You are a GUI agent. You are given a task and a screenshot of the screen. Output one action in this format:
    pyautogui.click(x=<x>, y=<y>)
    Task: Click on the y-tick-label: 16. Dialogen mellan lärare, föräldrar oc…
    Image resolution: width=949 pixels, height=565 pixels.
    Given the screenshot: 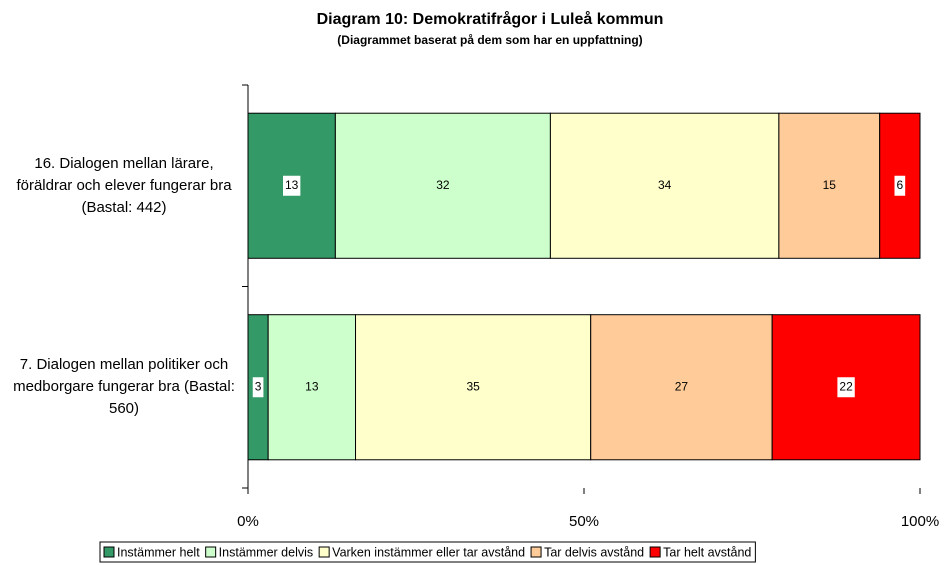 What is the action you would take?
    pyautogui.click(x=124, y=185)
    